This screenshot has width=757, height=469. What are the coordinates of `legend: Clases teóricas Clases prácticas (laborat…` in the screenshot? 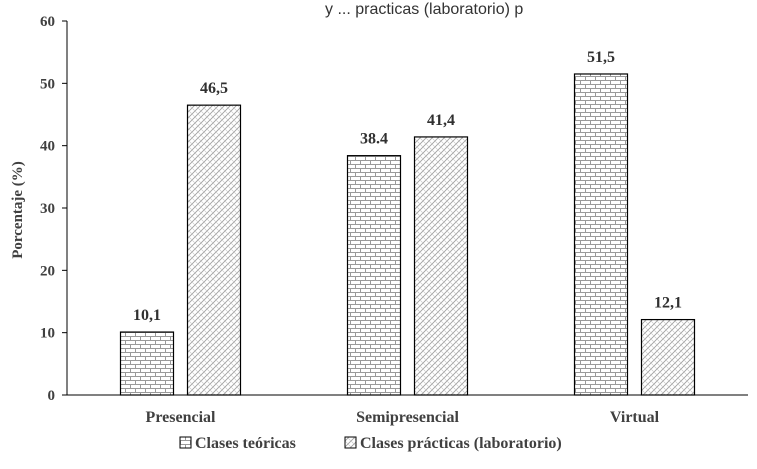 It's located at (370, 443).